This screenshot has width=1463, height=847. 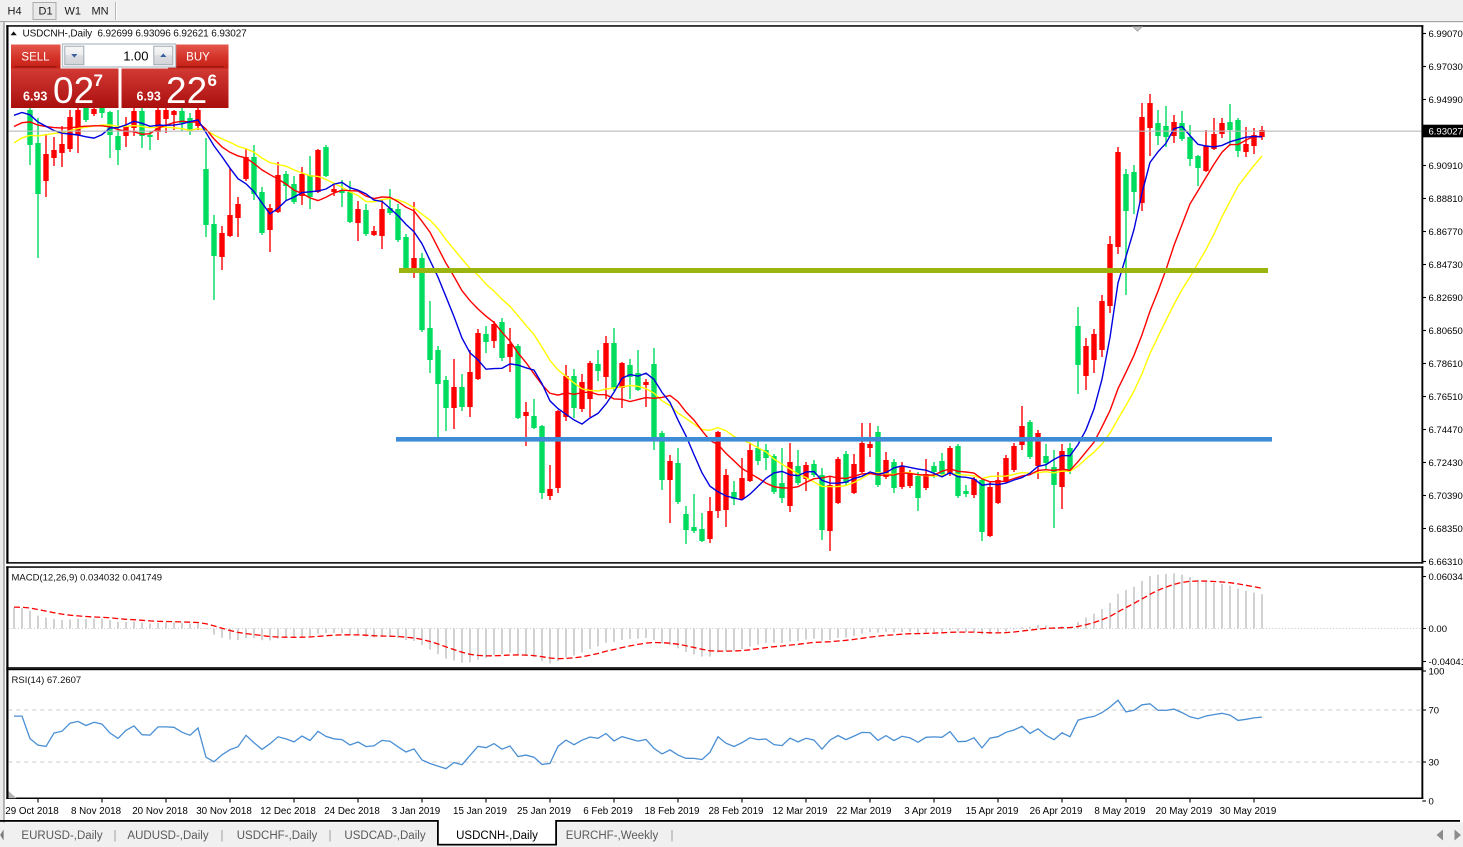 What do you see at coordinates (186, 90) in the screenshot?
I see `svg-text: 22` at bounding box center [186, 90].